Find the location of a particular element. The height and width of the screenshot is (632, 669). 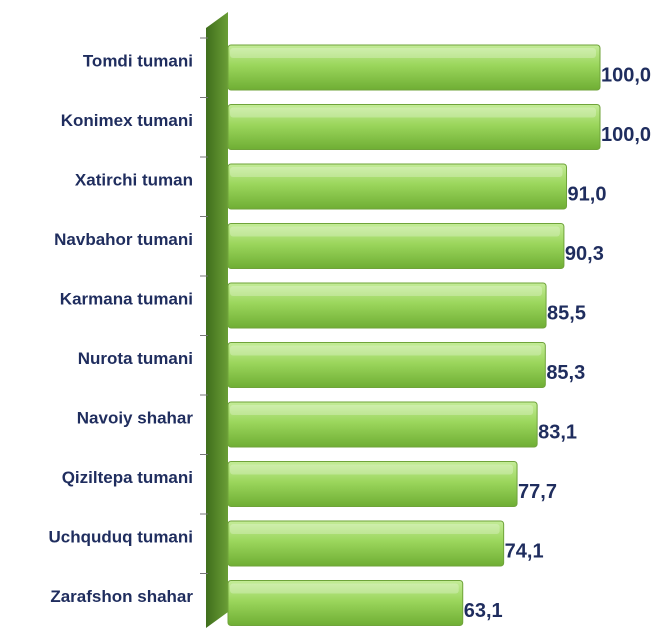

value-label: 63,1 is located at coordinates (483, 611).